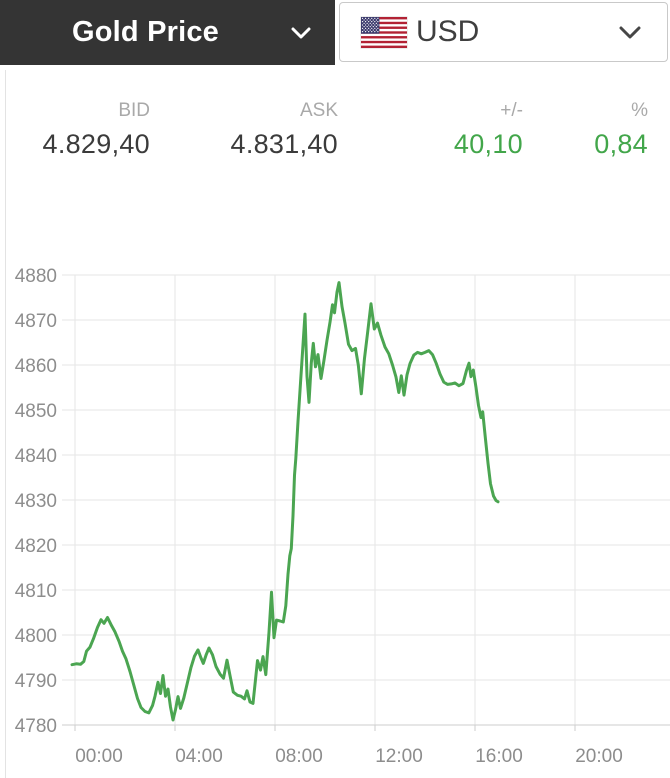  Describe the element at coordinates (134, 110) in the screenshot. I see `bid-label: BID` at that location.